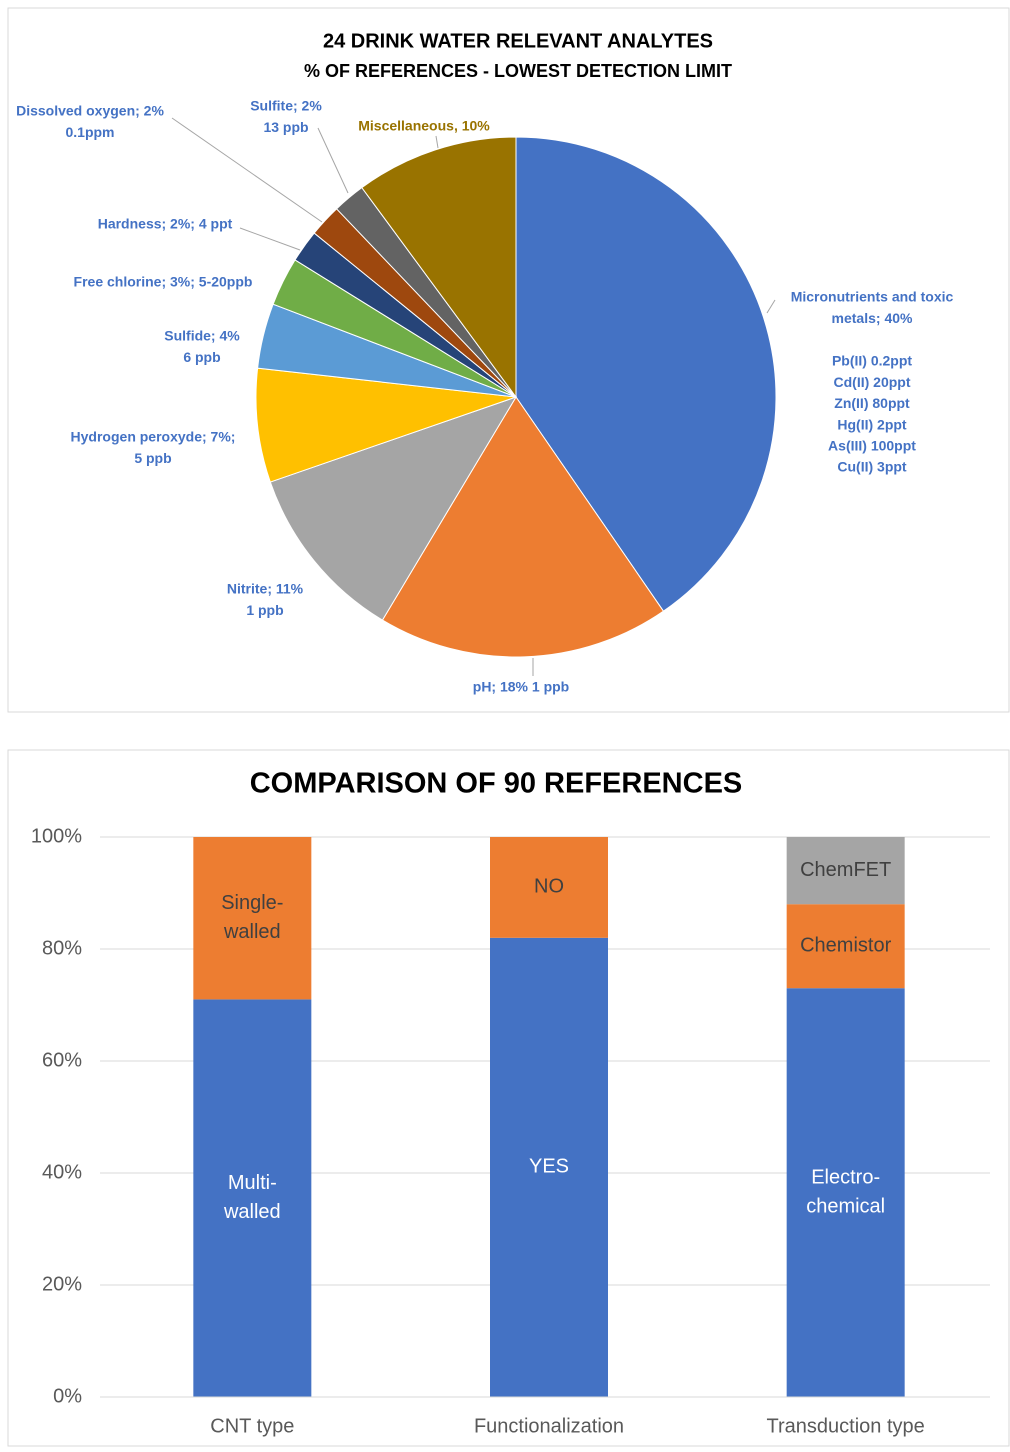 This screenshot has width=1010, height=1452. What do you see at coordinates (252, 1183) in the screenshot?
I see `segment-label: Multi-` at bounding box center [252, 1183].